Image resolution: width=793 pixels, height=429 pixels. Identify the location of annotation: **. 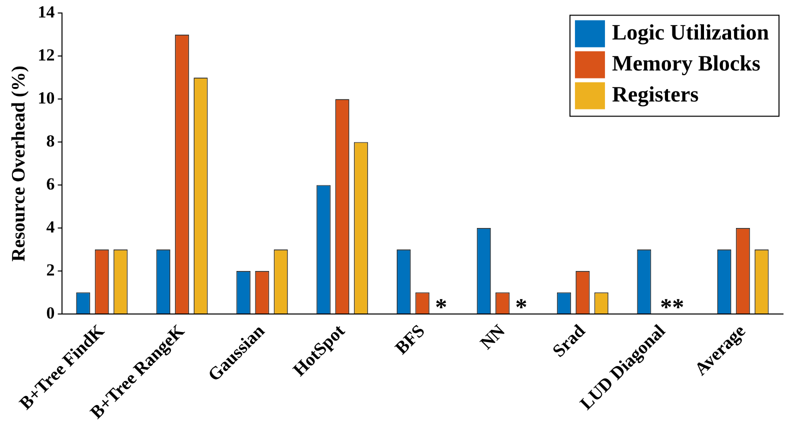
(672, 308).